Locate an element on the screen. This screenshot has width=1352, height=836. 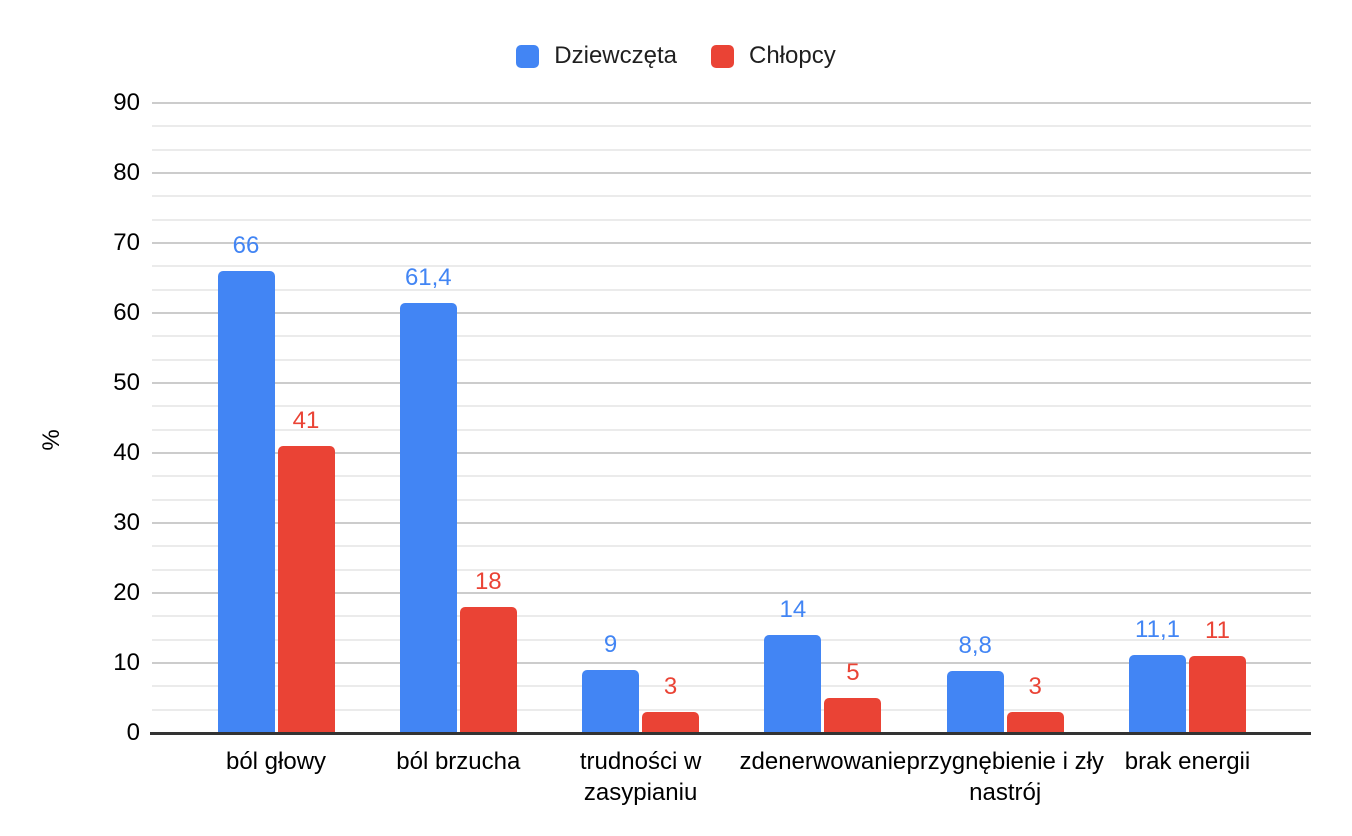
y-tick-label-20: 20 is located at coordinates (126, 592).